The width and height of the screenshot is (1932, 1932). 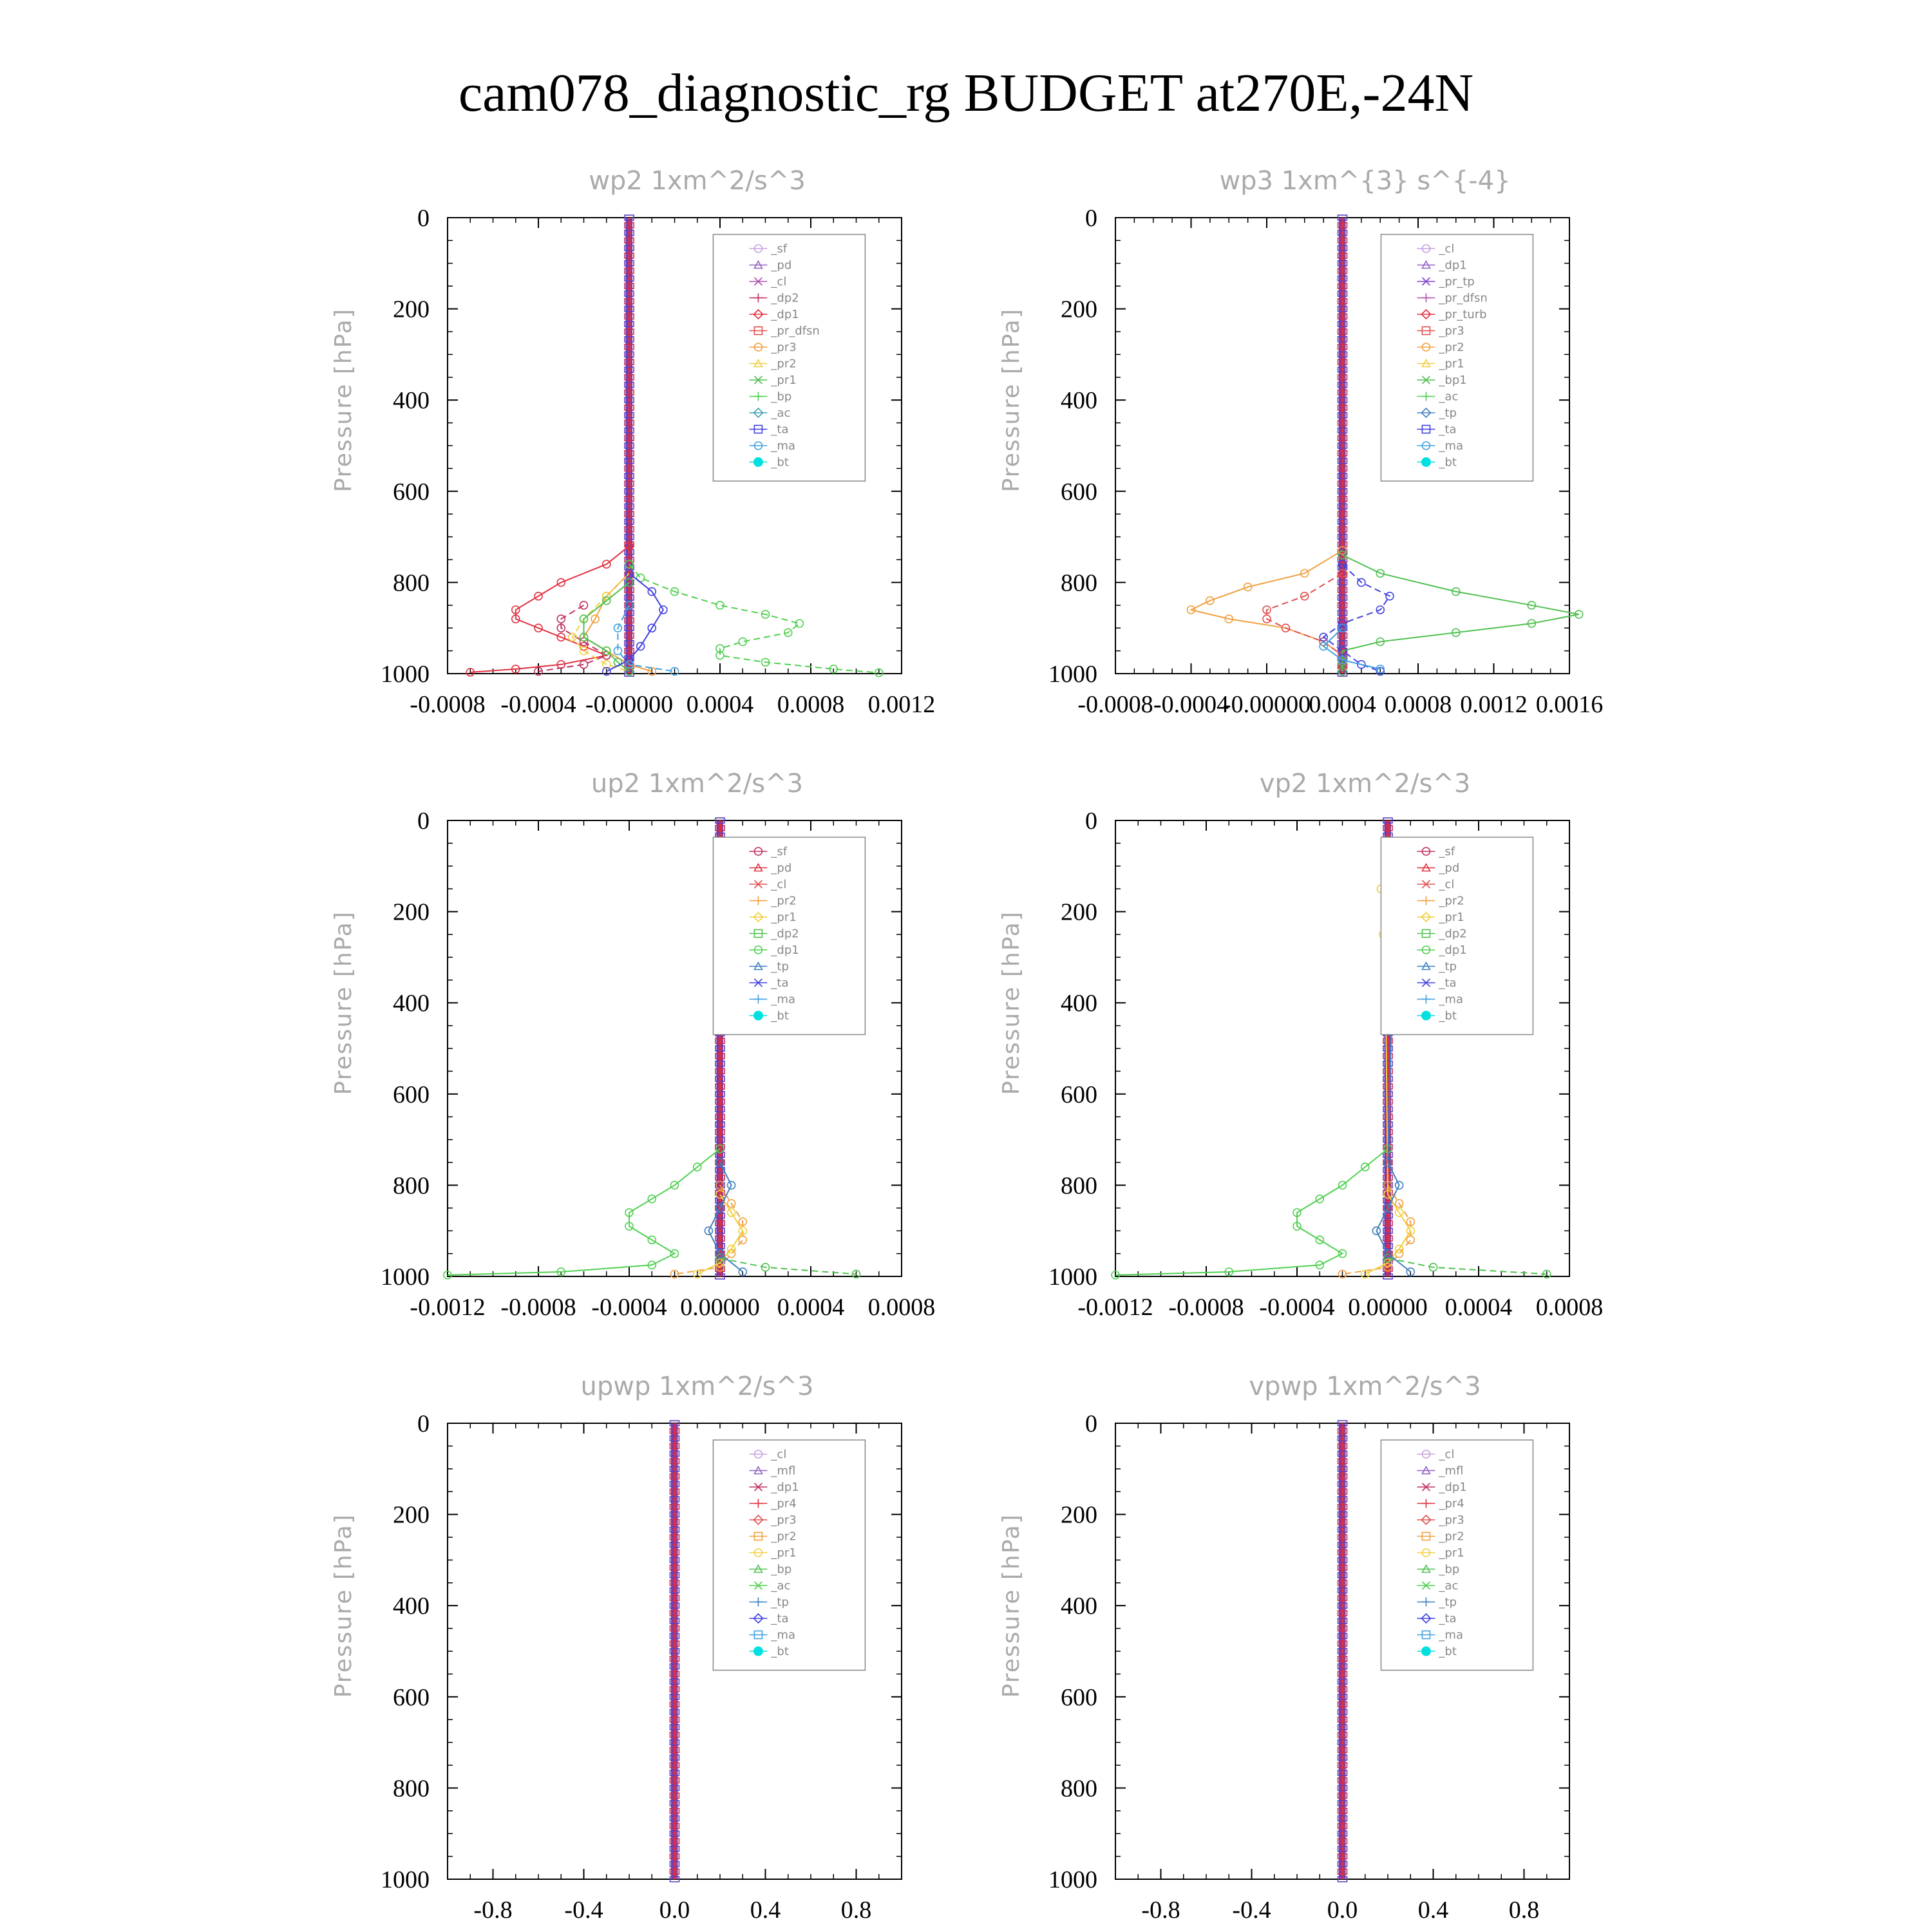 I want to click on legend-entry: _bt, so click(x=779, y=1016).